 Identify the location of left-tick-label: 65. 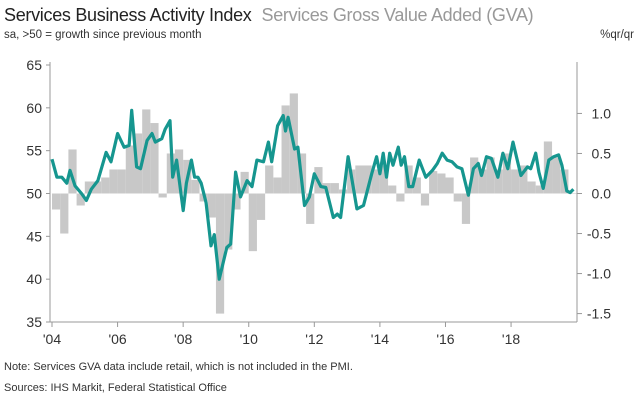
(34, 65).